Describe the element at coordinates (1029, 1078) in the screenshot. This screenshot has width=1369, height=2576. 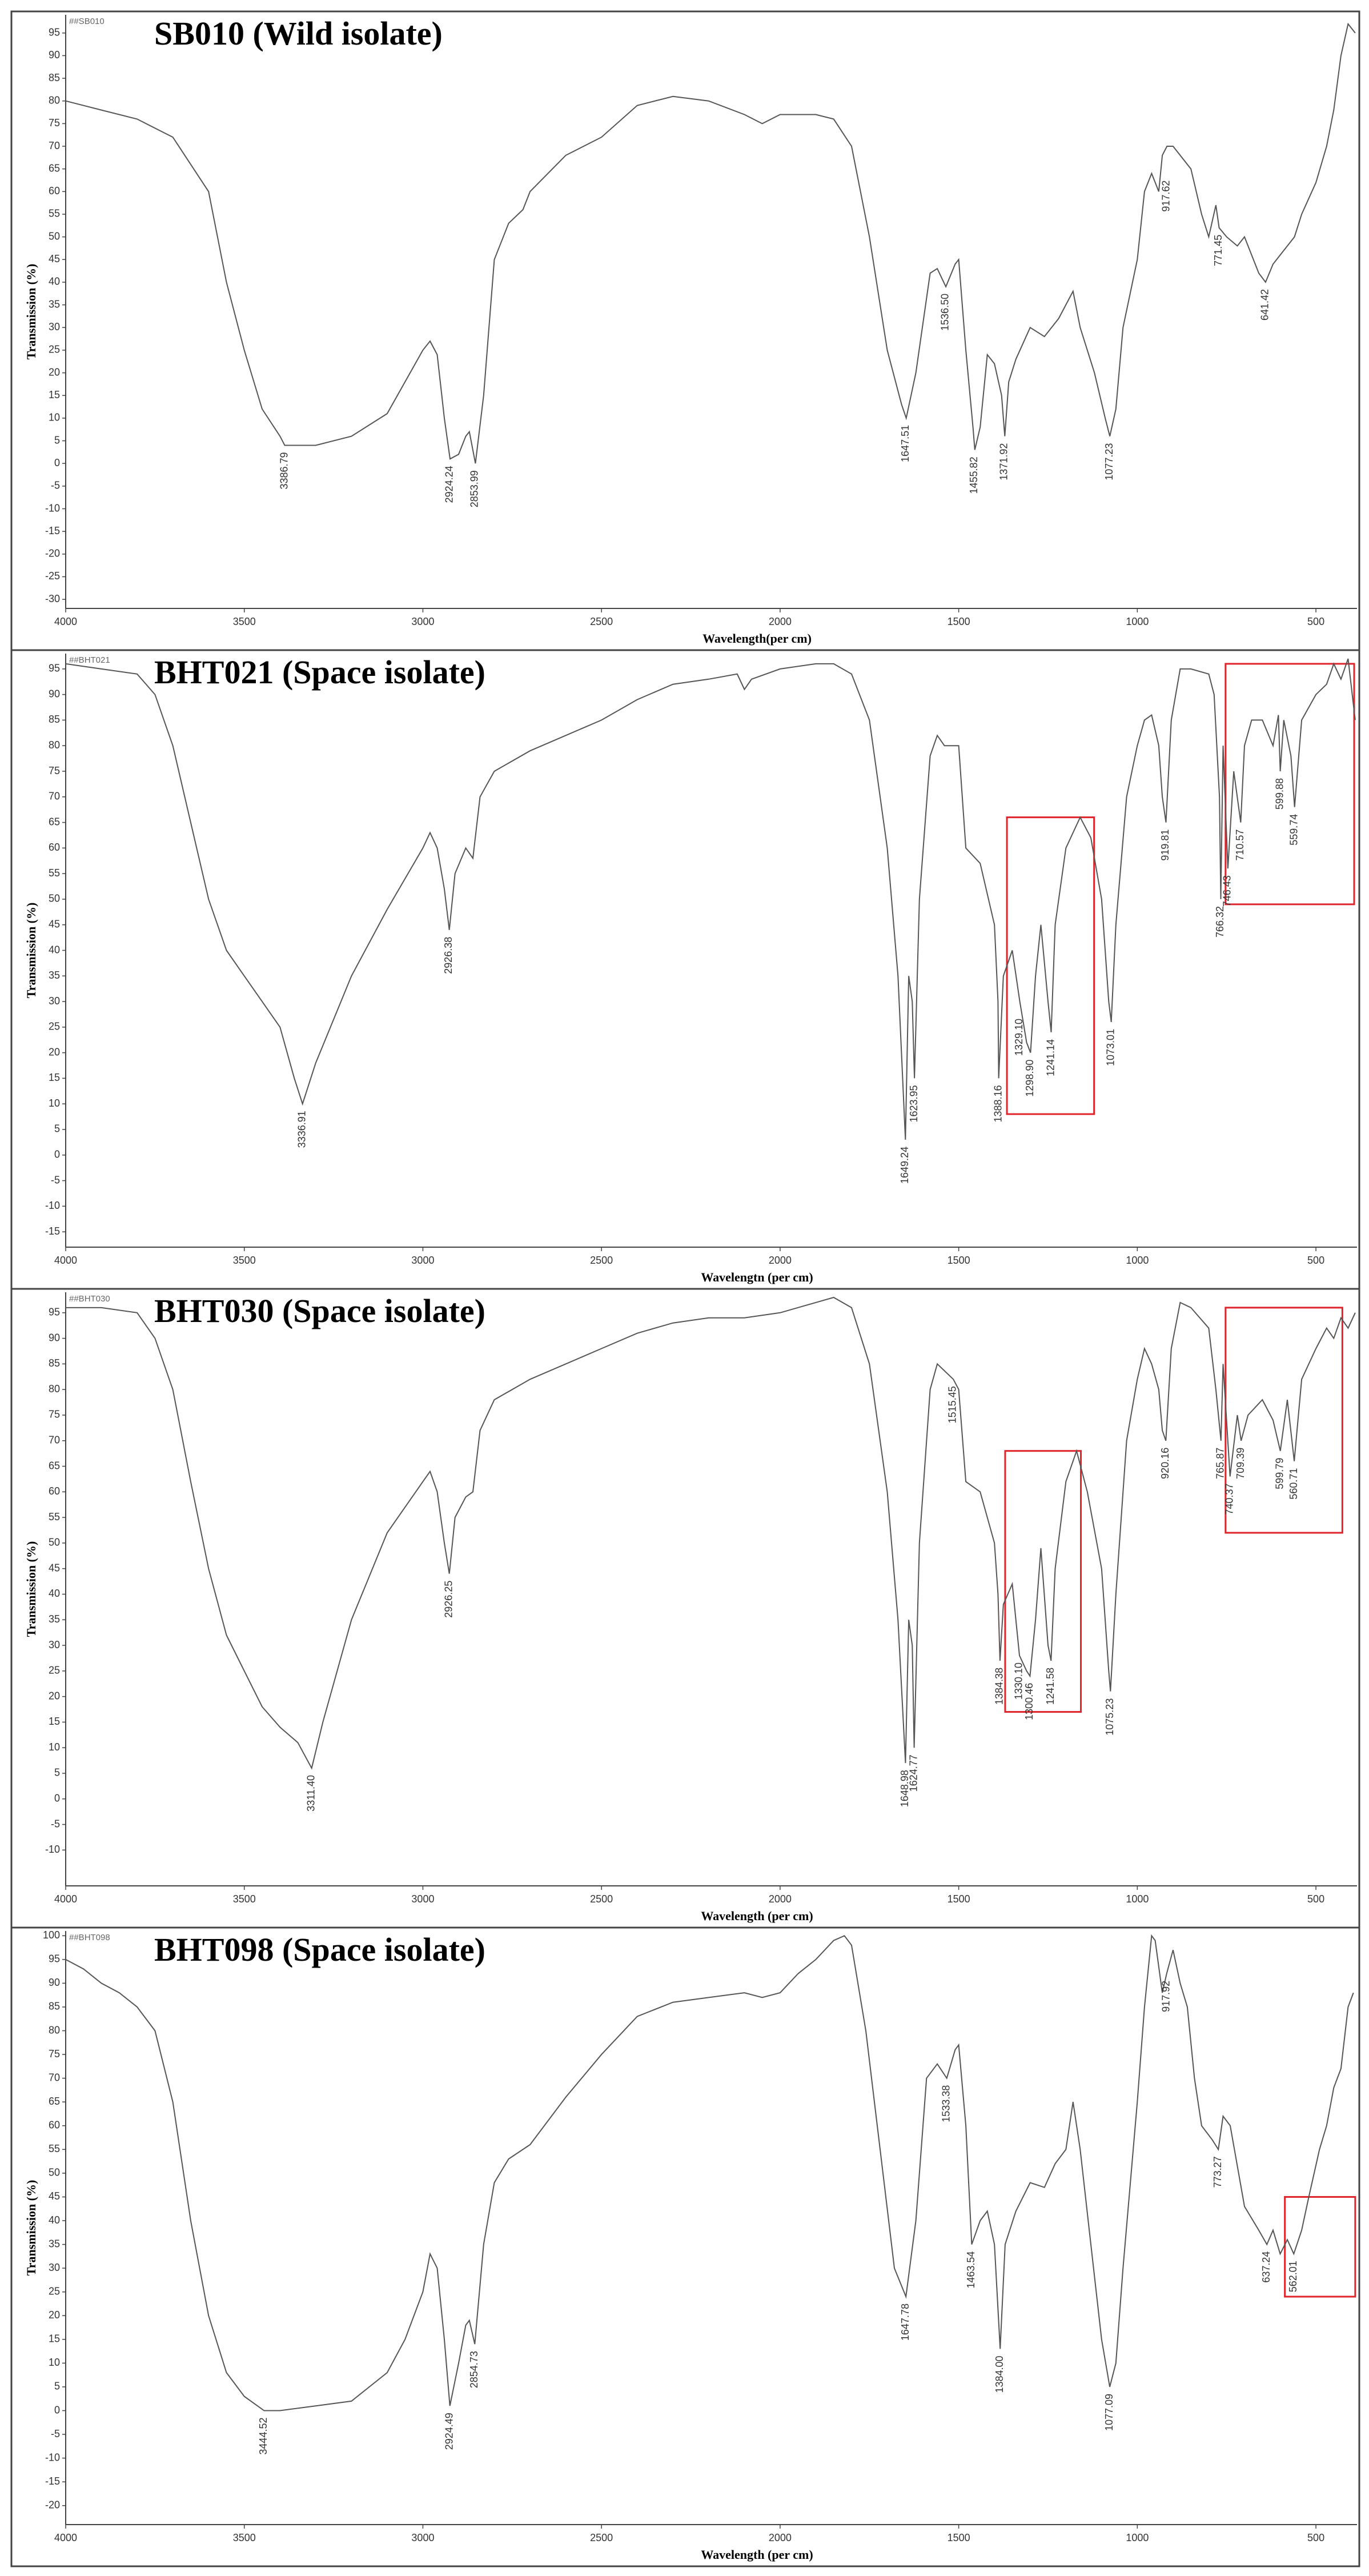
I see `peak-label: 1298.90` at that location.